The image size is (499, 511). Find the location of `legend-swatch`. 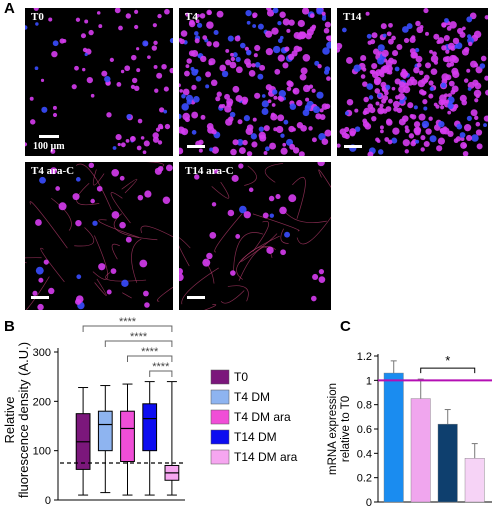

legend-swatch is located at coordinates (220, 437).